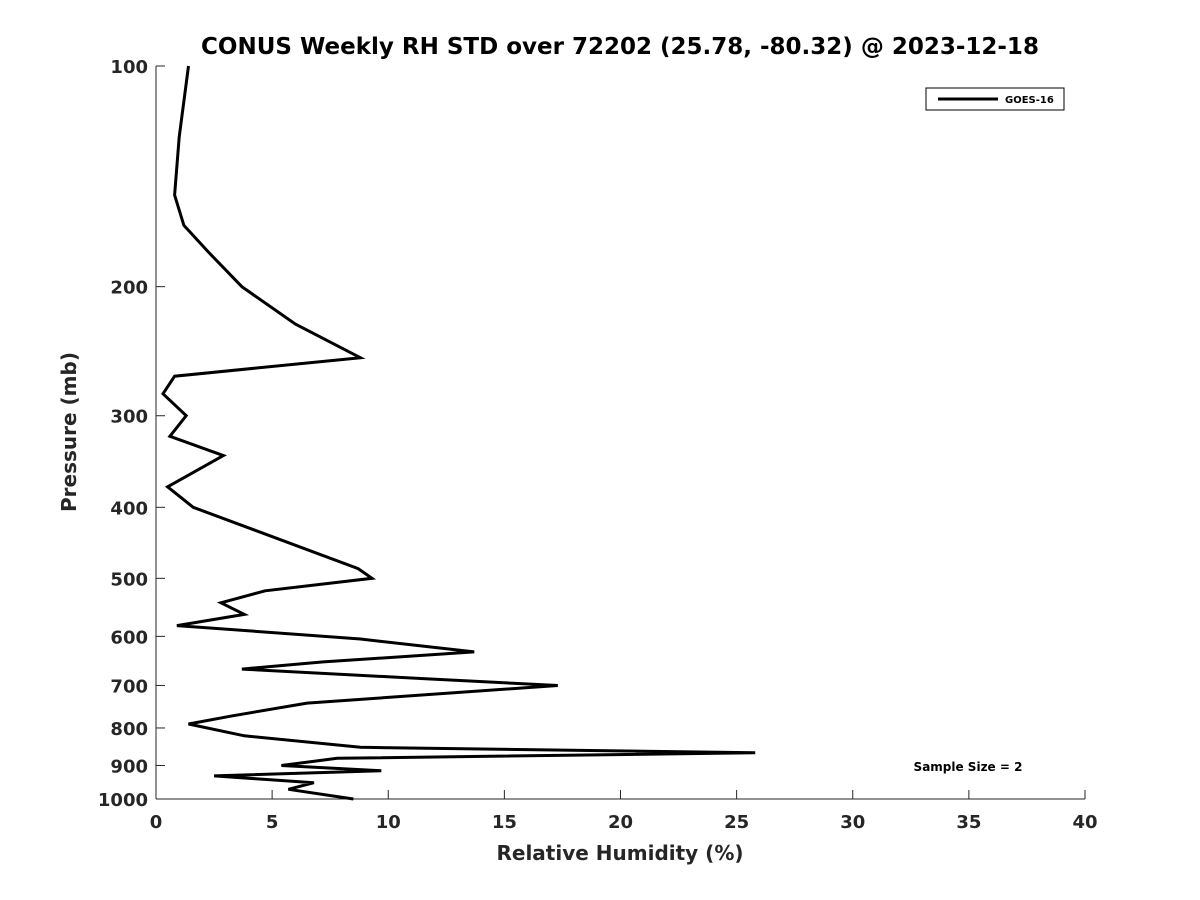  I want to click on x-tick-label: 35, so click(968, 822).